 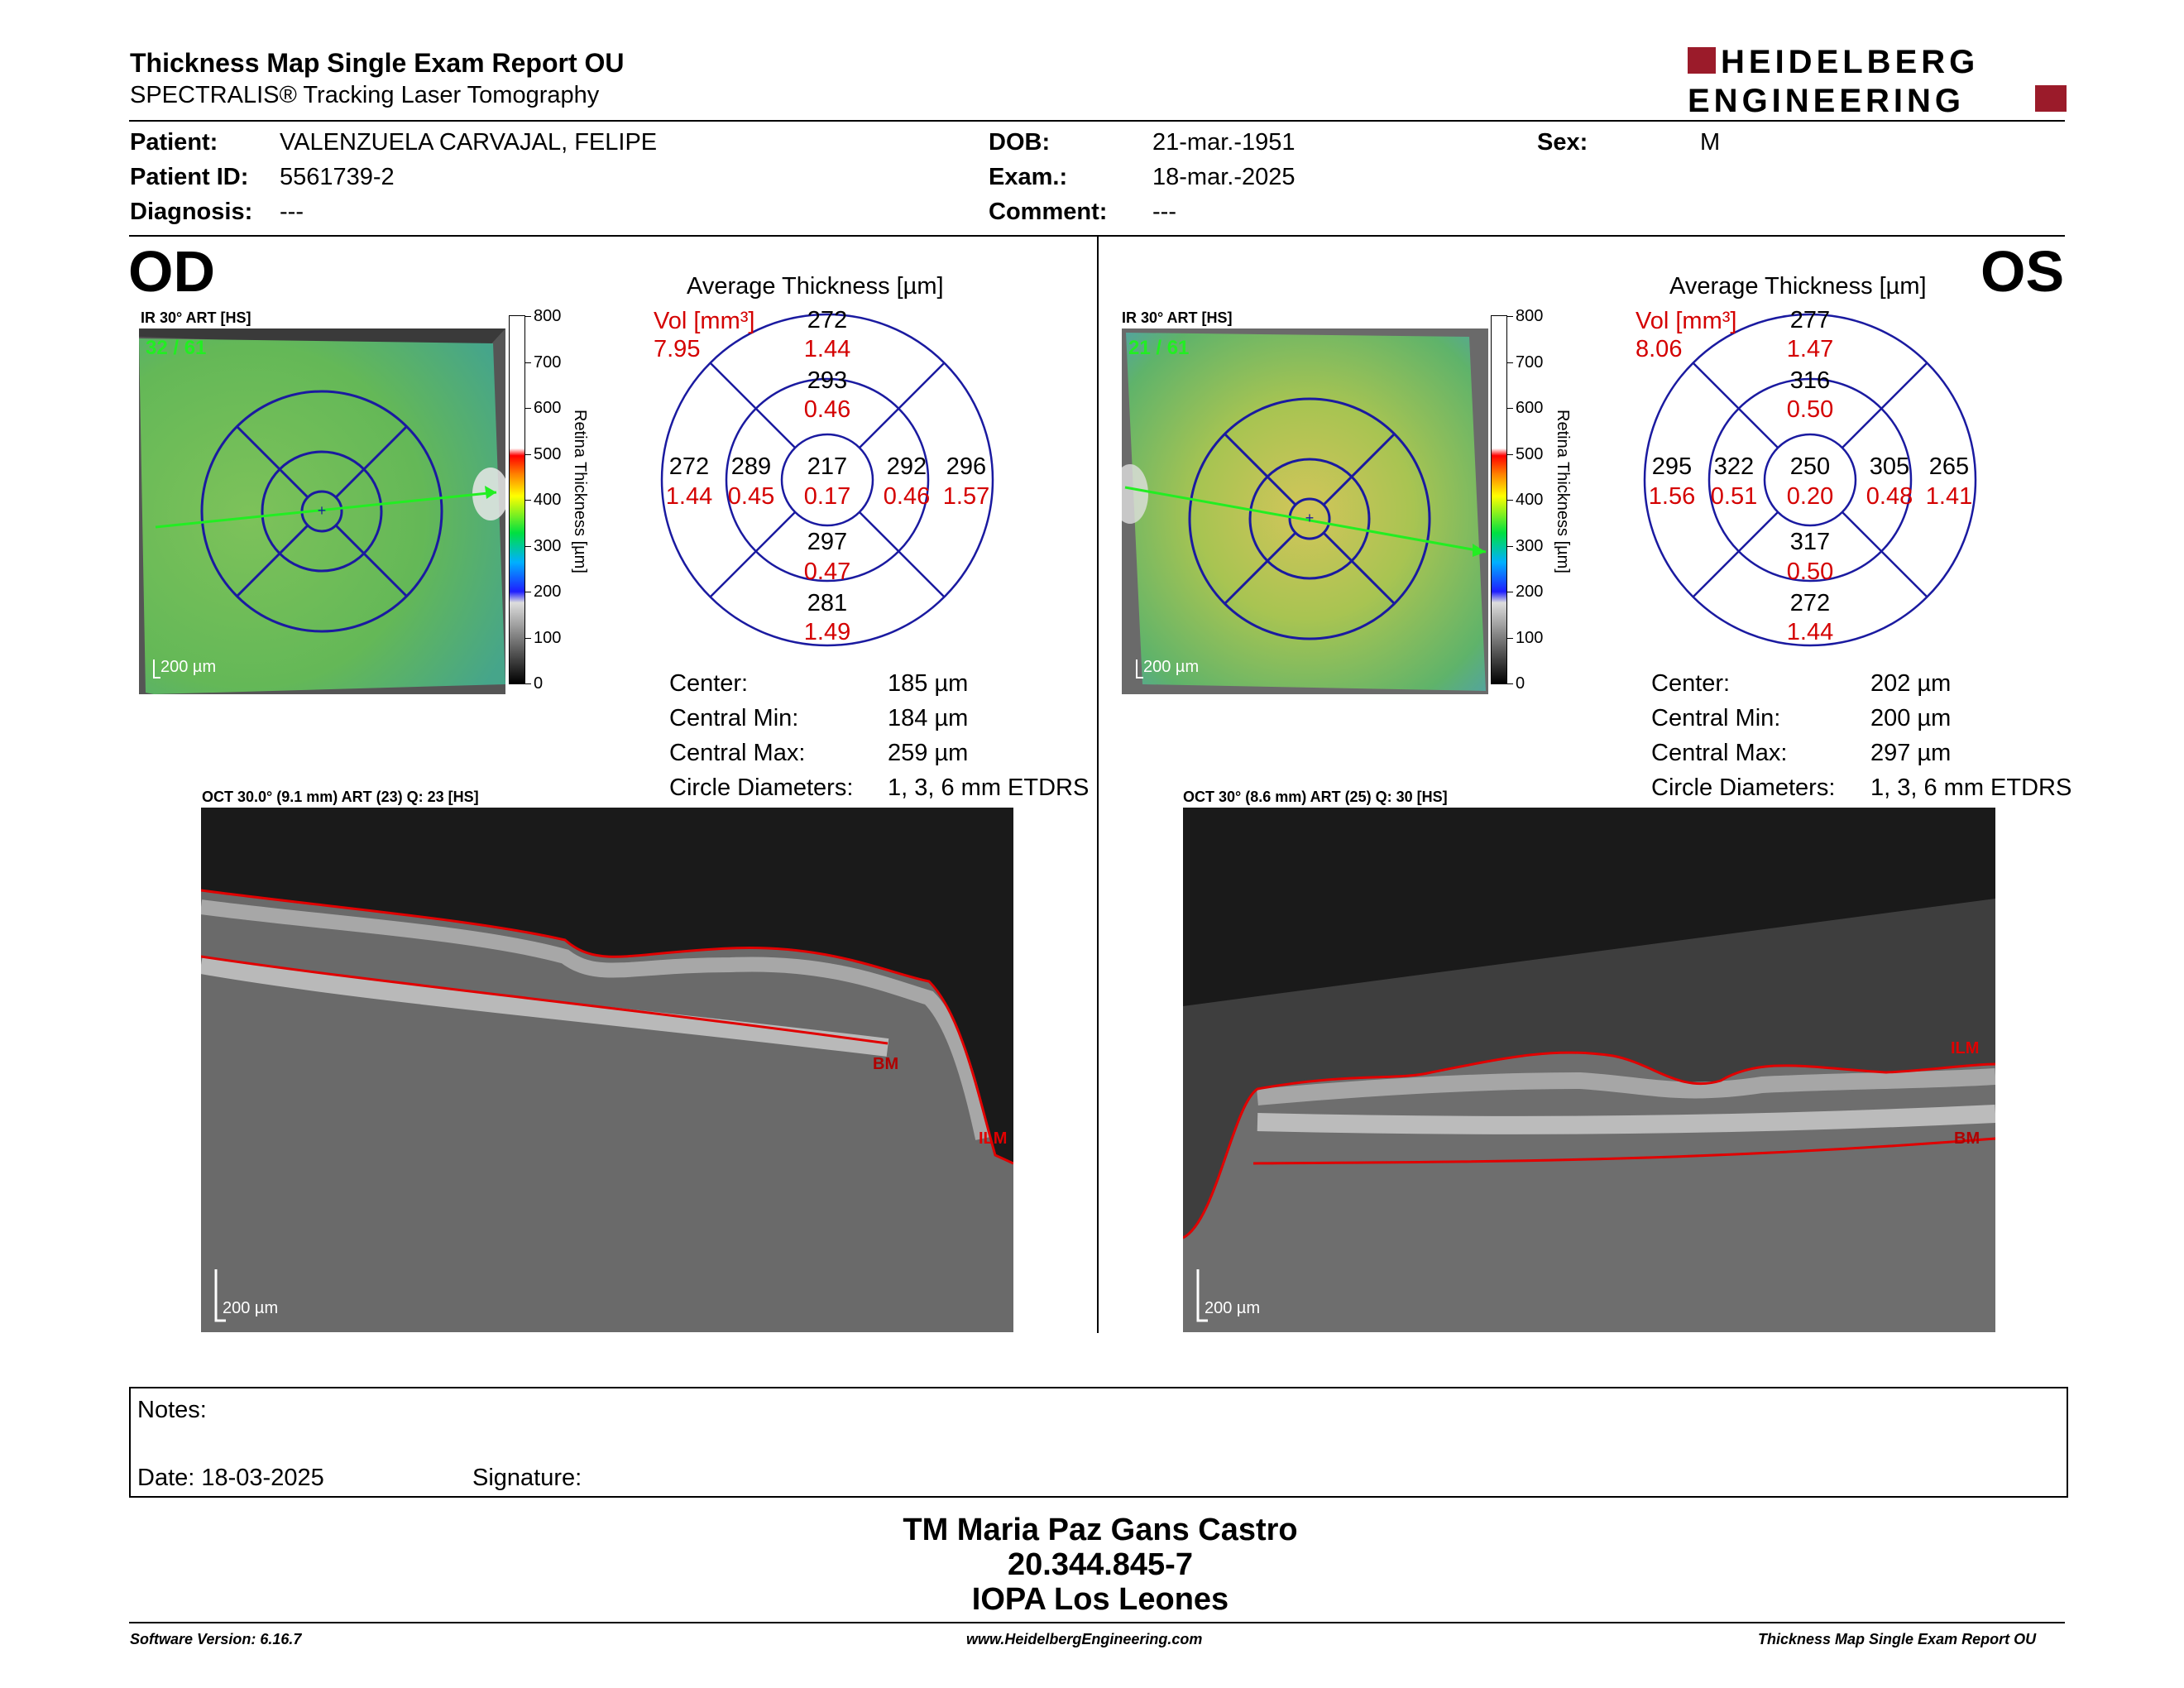 I want to click on signature-label: Signature:, so click(x=527, y=1478).